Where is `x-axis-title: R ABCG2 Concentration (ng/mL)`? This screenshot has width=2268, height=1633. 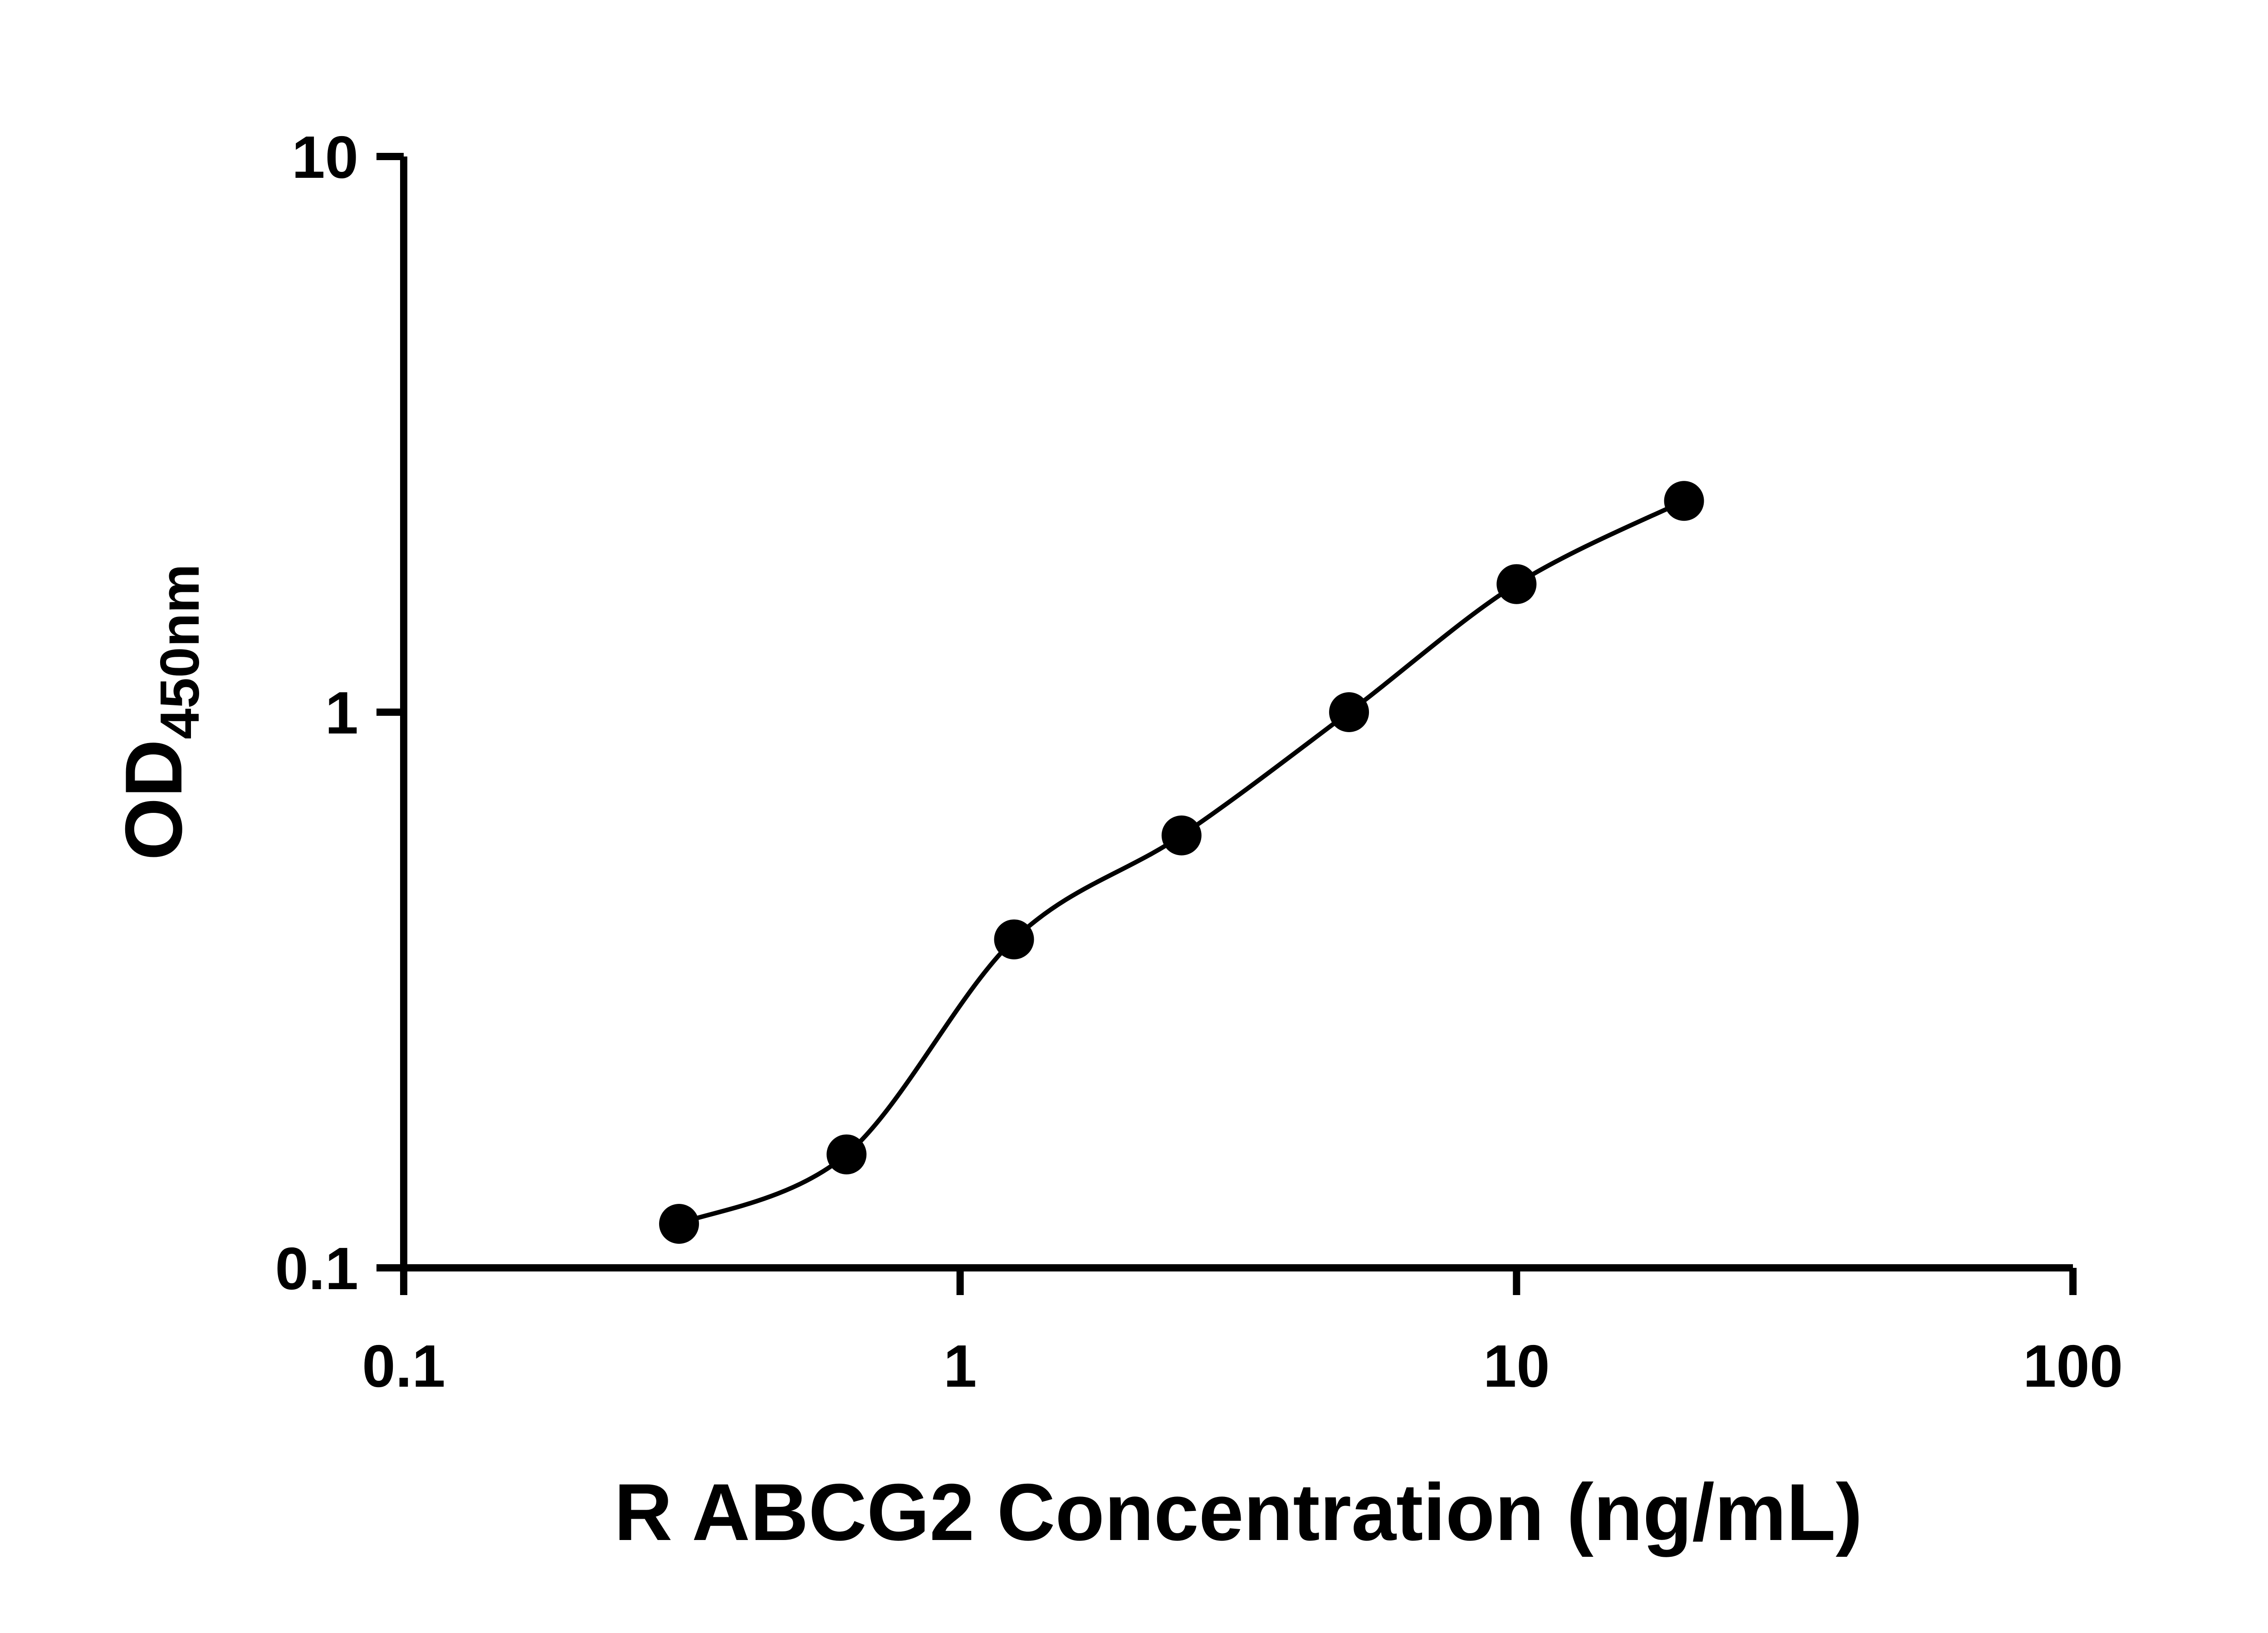
x-axis-title: R ABCG2 Concentration (ng/mL) is located at coordinates (1238, 1512).